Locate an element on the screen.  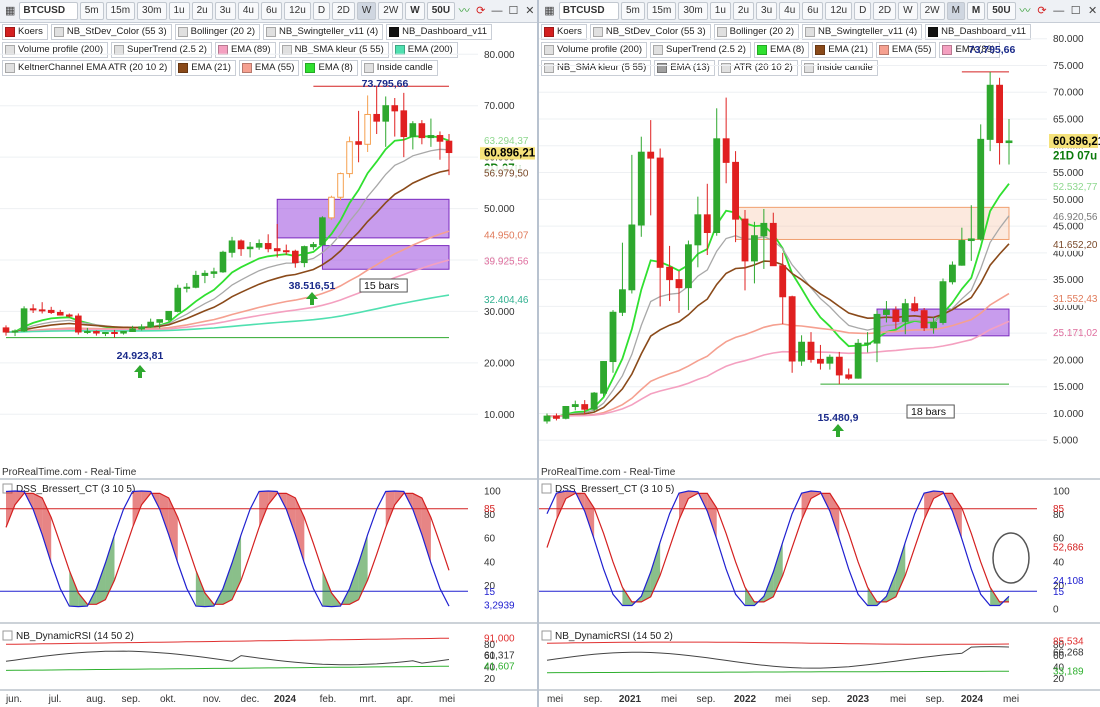
interval-button-M: M is located at coordinates (955, 11).